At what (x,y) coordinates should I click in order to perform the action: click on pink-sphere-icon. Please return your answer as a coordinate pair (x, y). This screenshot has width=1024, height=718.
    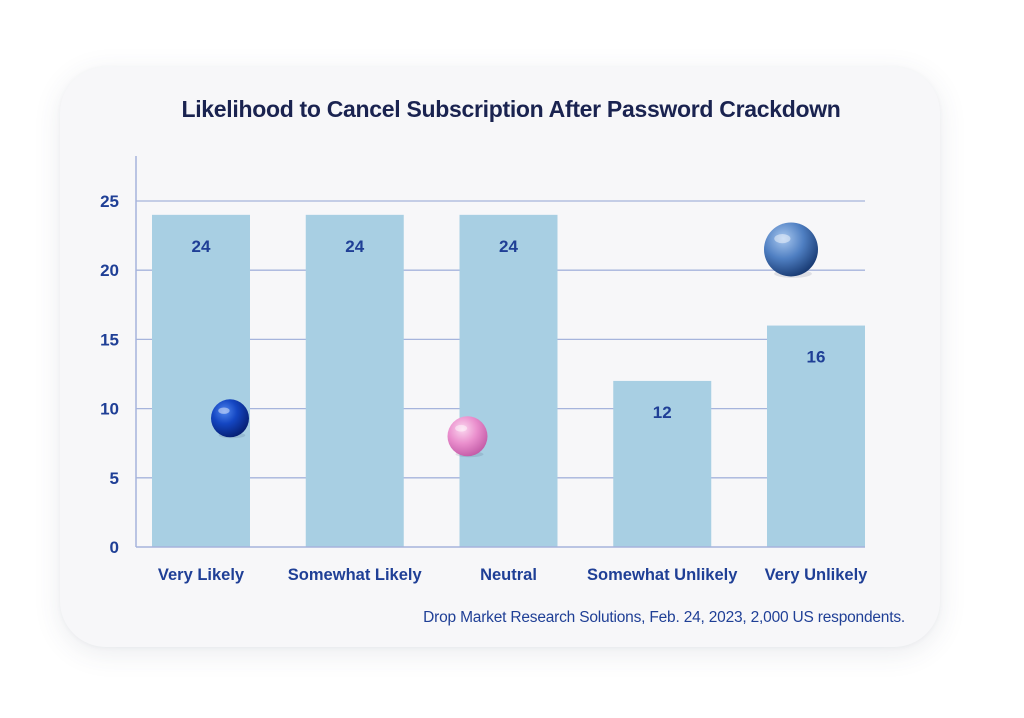
    Looking at the image, I should click on (467, 436).